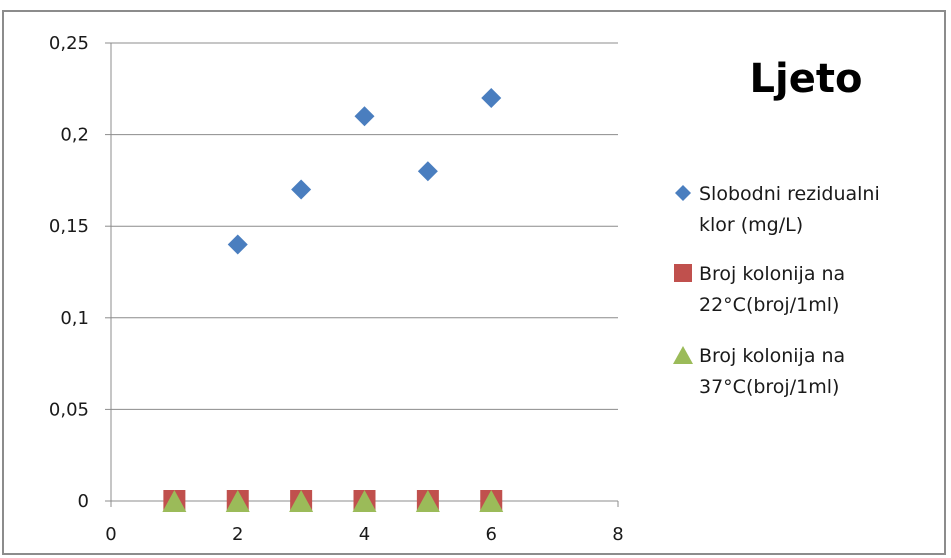 The image size is (951, 558). Describe the element at coordinates (364, 534) in the screenshot. I see `x-tick-label: 4` at that location.